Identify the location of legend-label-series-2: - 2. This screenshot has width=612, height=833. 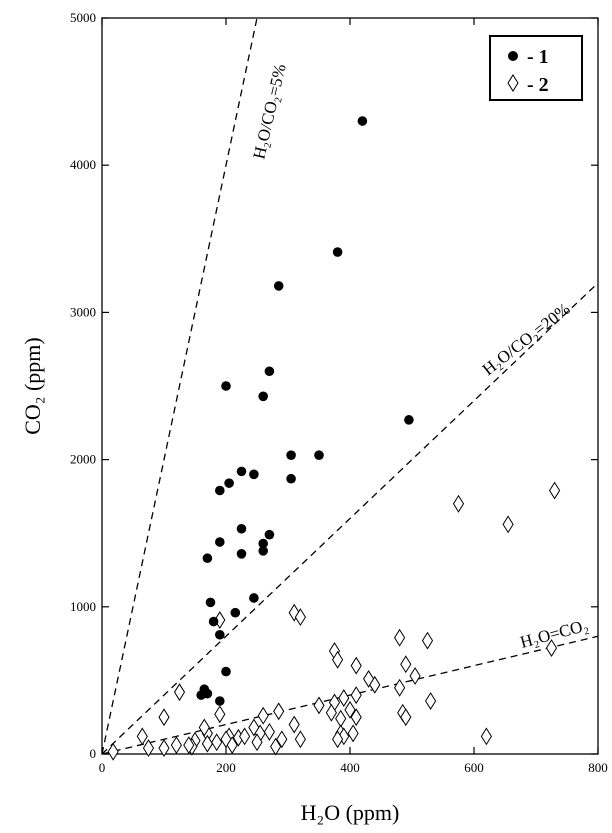
(538, 85).